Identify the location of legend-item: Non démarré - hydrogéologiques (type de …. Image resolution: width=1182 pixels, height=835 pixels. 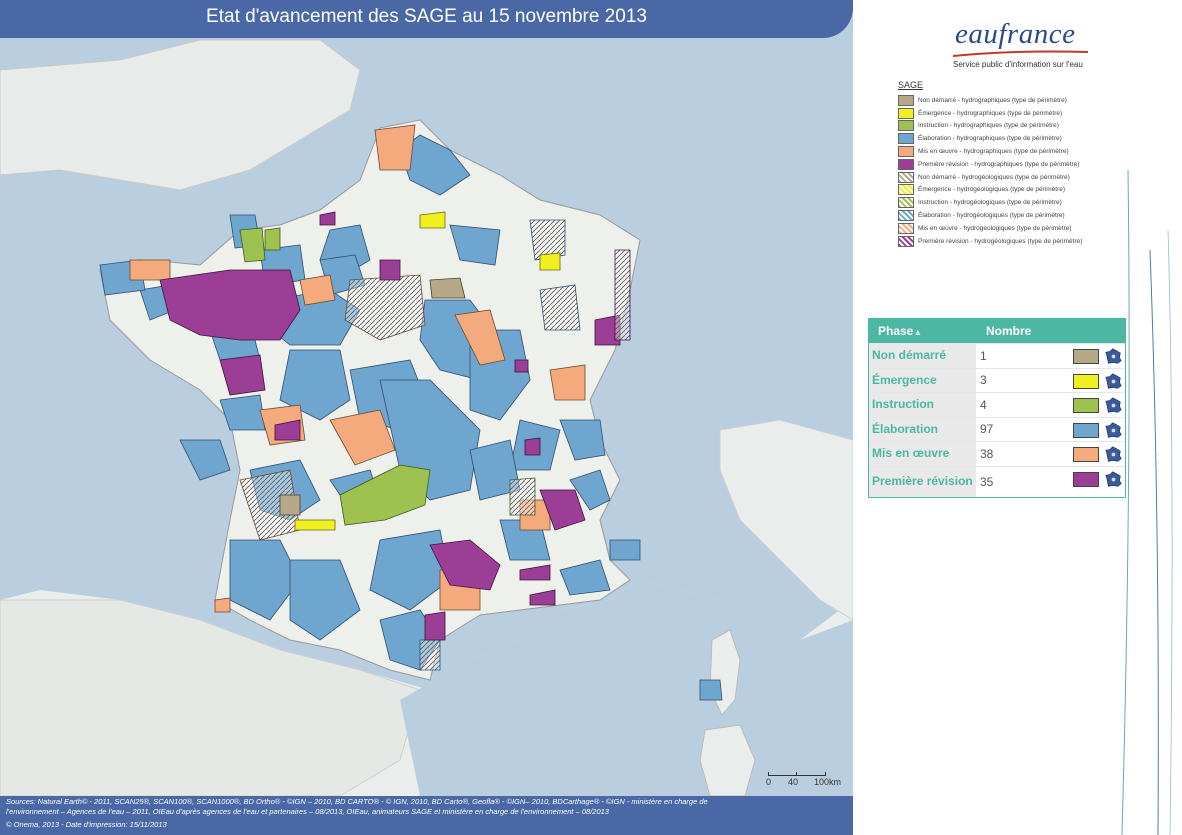
(1003, 177).